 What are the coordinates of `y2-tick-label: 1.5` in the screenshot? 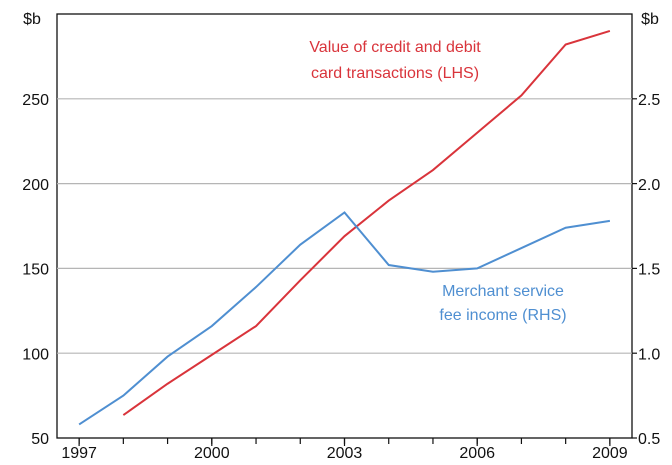 It's located at (649, 270).